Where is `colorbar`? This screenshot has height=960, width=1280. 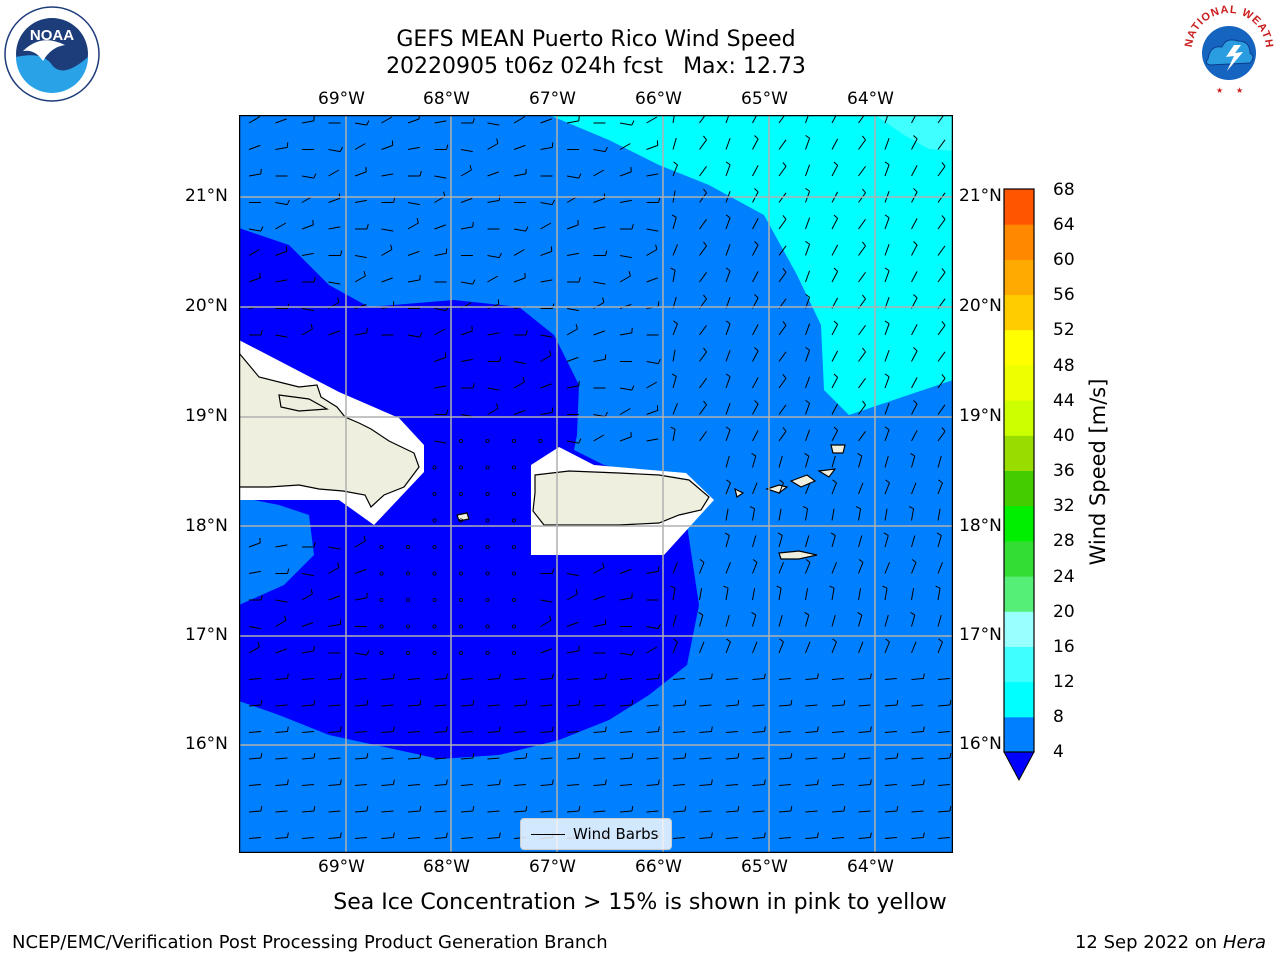 colorbar is located at coordinates (1019, 485).